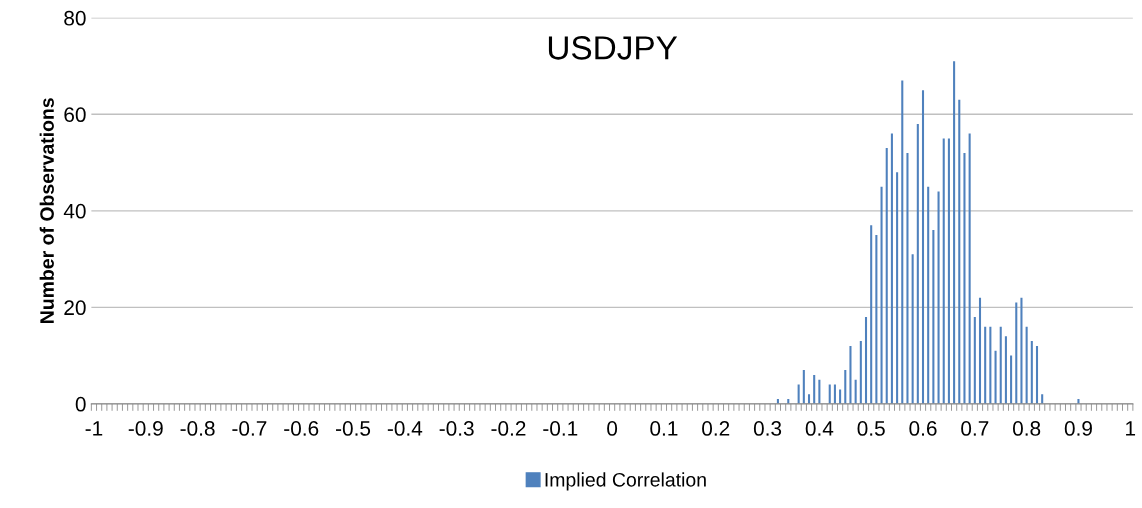  I want to click on x-tick-label: 0.9, so click(1078, 428).